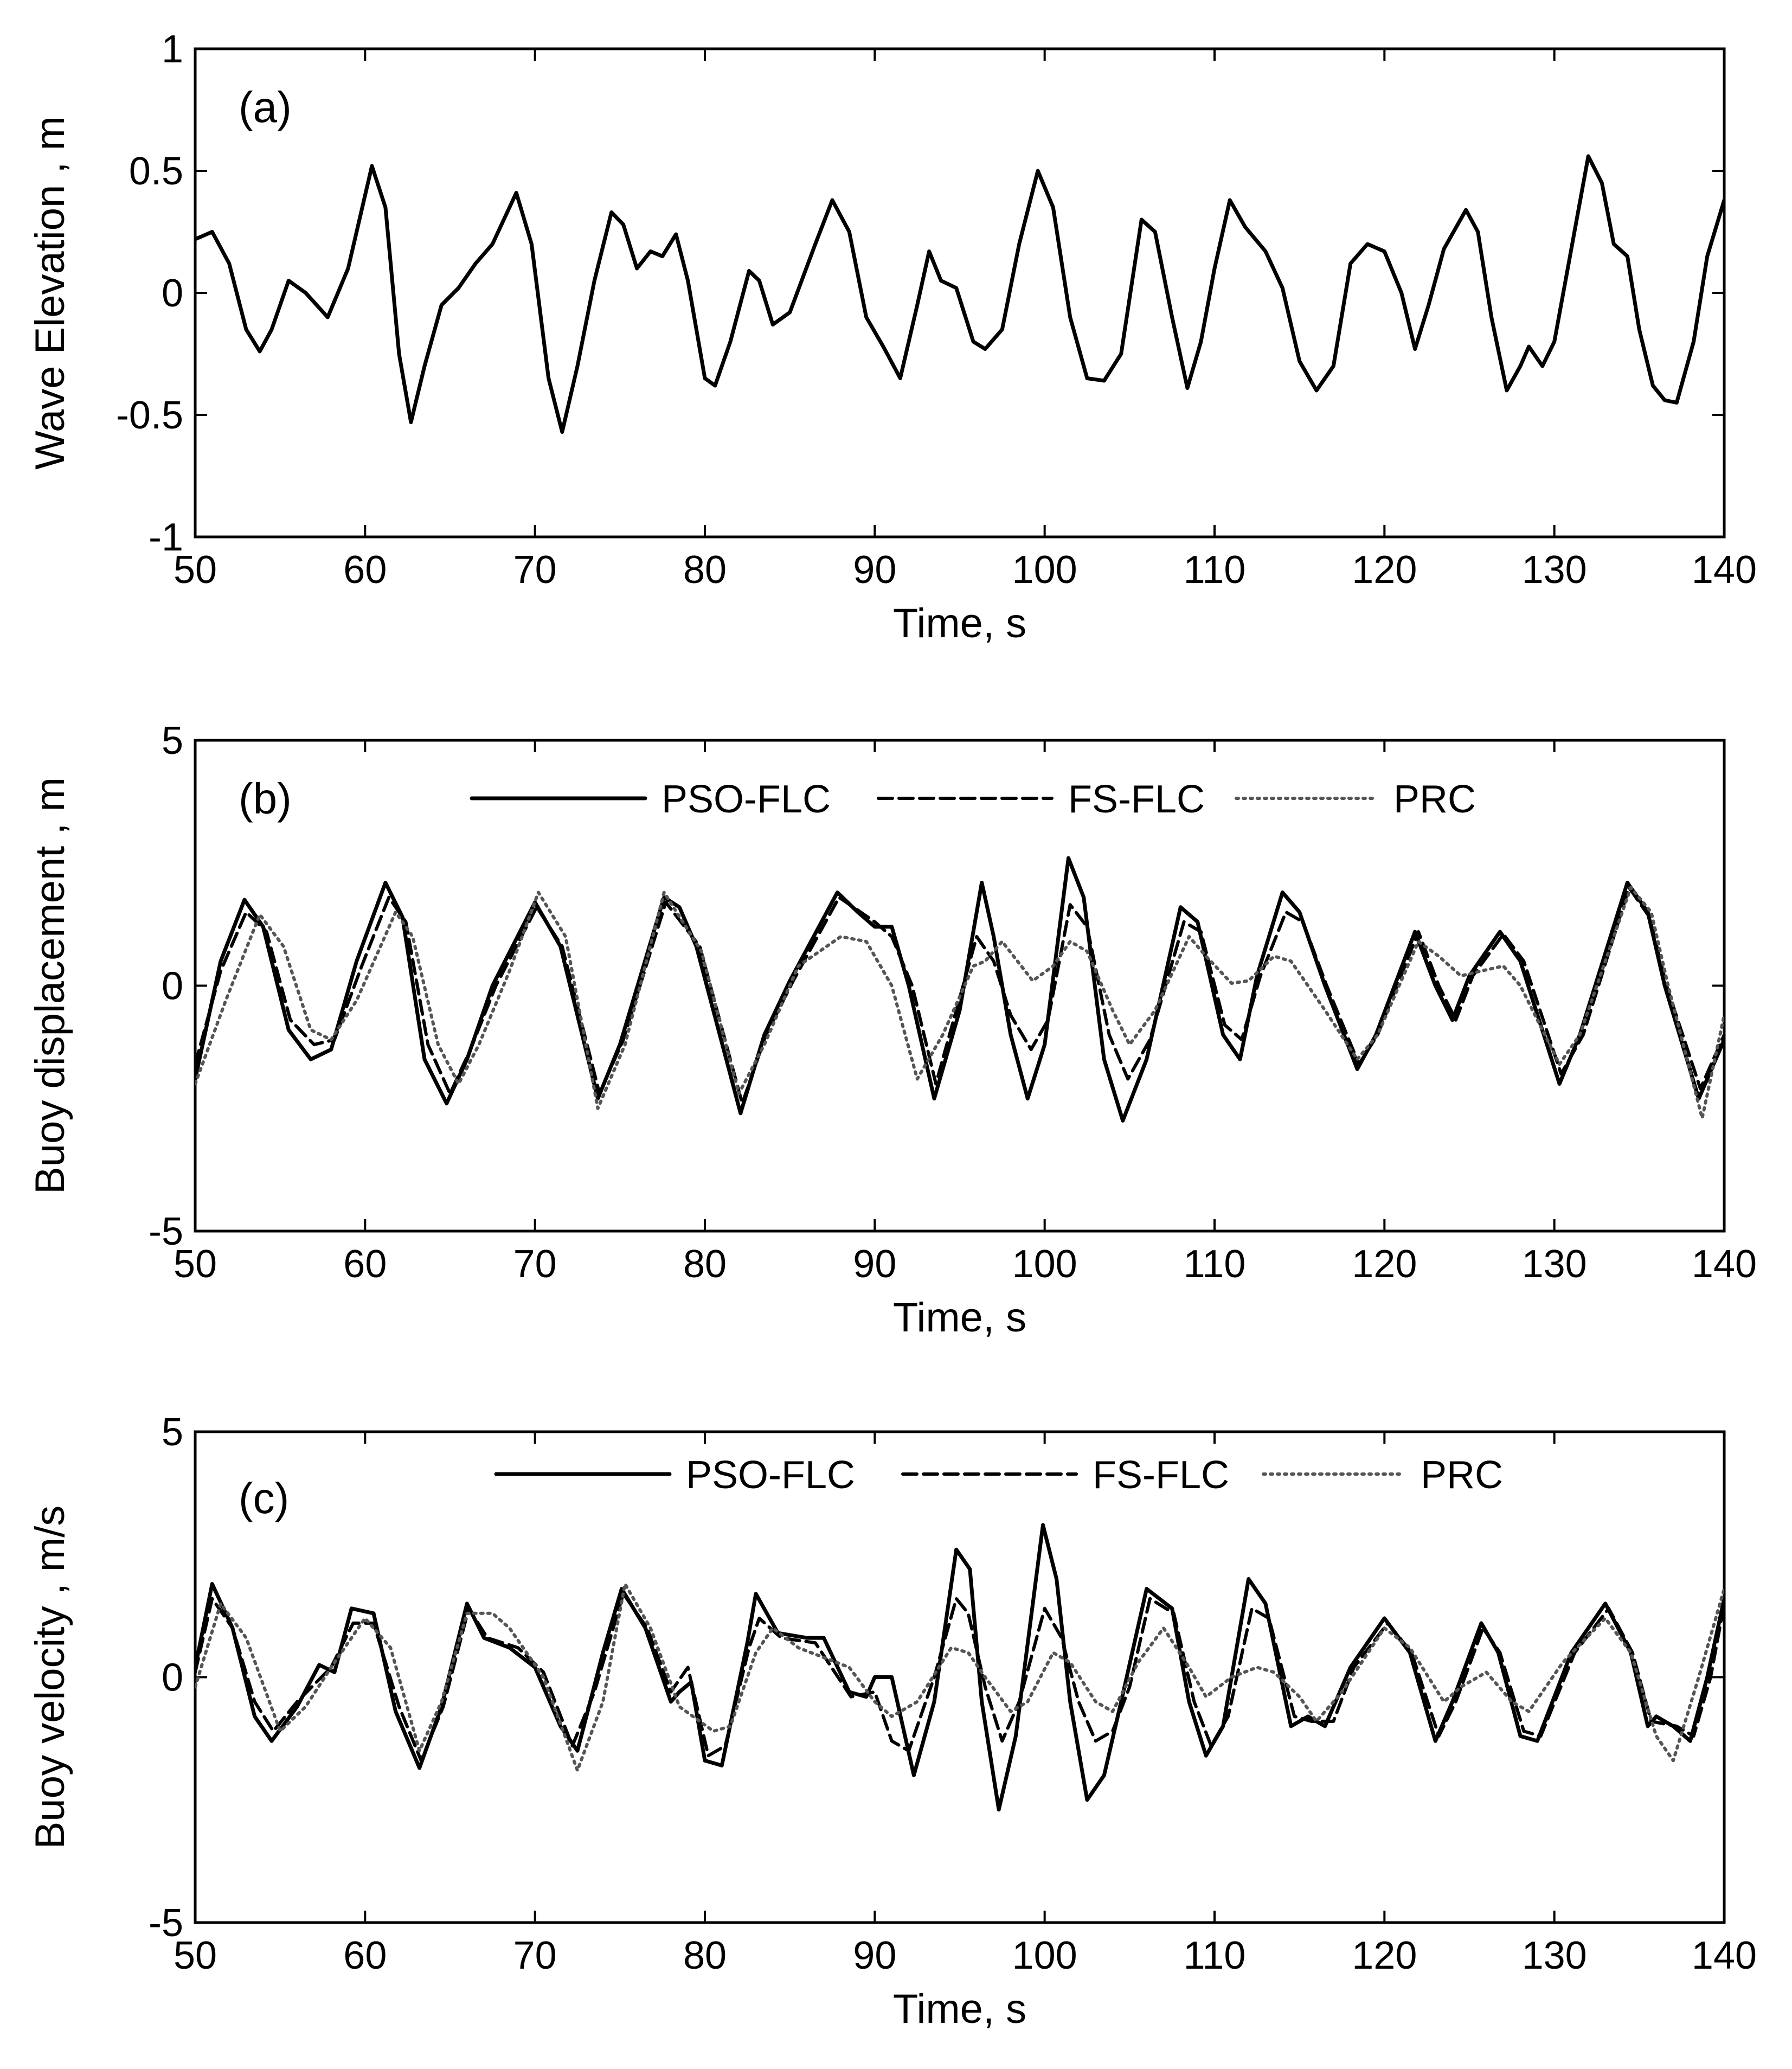 This screenshot has height=2069, width=1792. What do you see at coordinates (50, 1678) in the screenshot?
I see `y-axis-label: Buoy velocity , m/s` at bounding box center [50, 1678].